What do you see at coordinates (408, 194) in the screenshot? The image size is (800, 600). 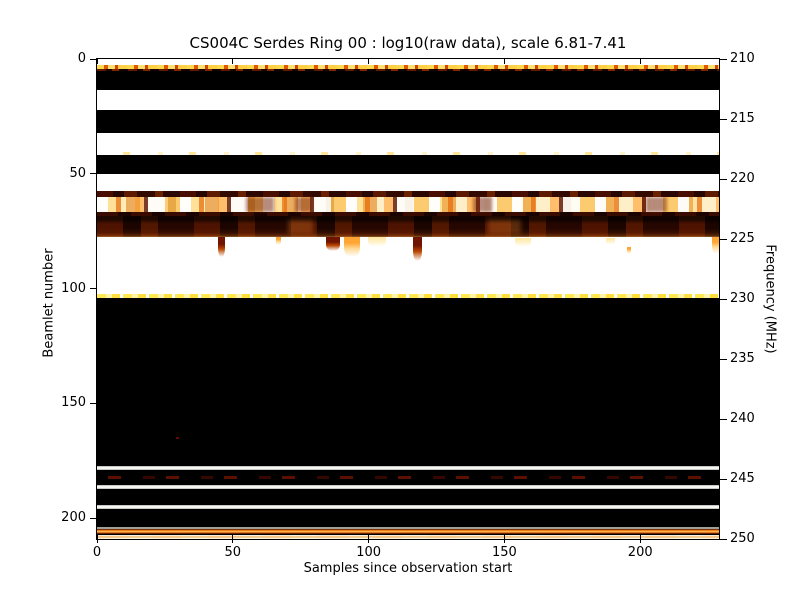 I see `heatmap-band-maroon-edge` at bounding box center [408, 194].